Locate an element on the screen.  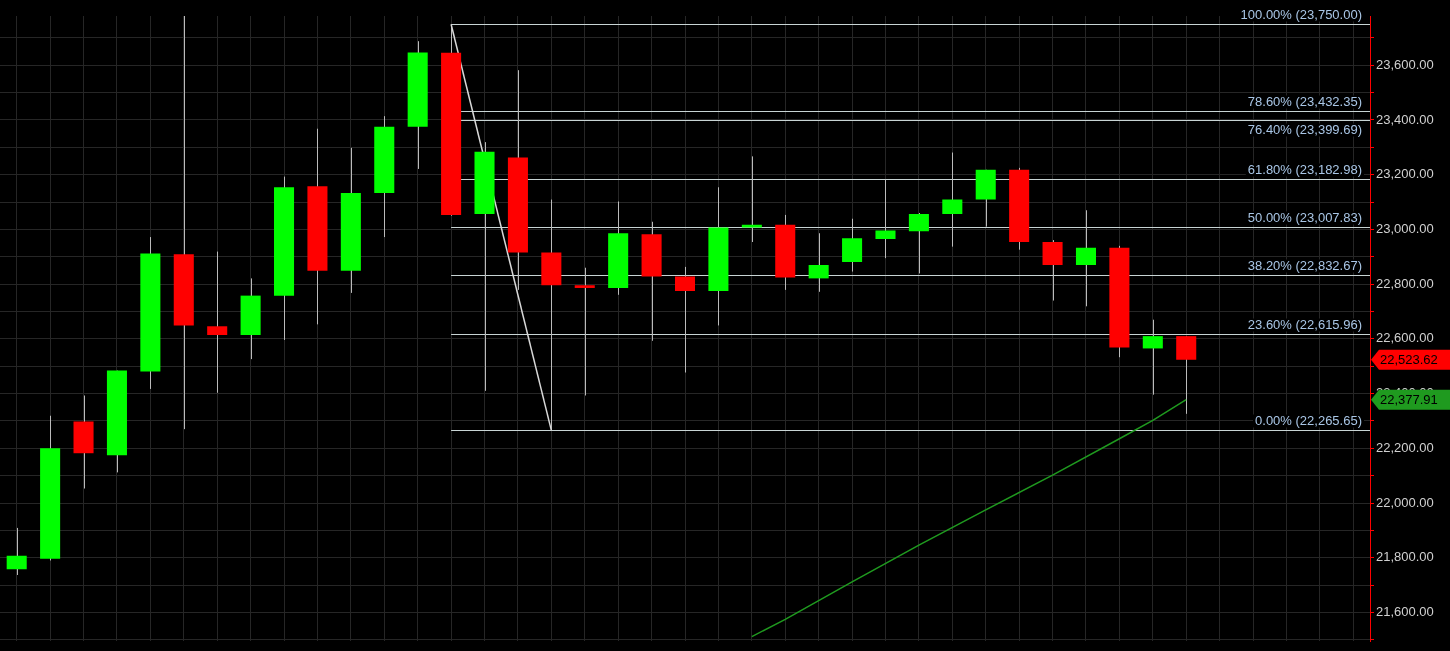
text: 22,523.62 is located at coordinates (1409, 360).